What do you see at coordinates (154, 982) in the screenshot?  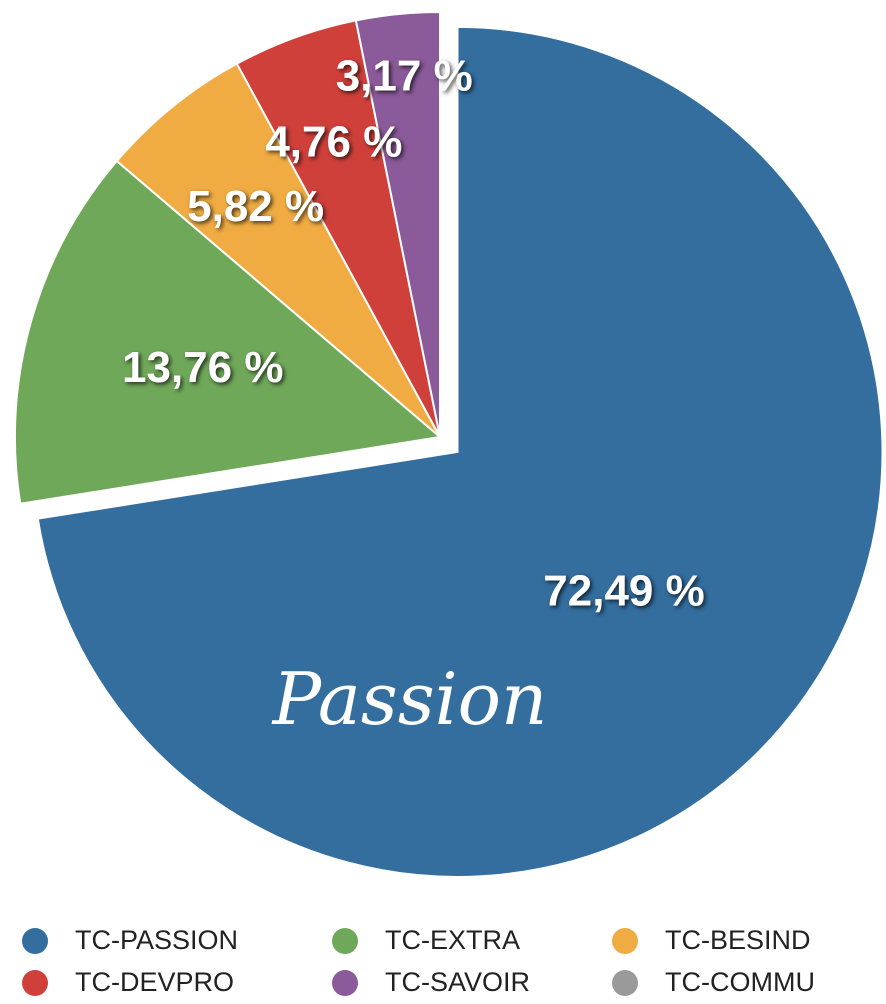 I see `legend-label: TC-DEVPRO` at bounding box center [154, 982].